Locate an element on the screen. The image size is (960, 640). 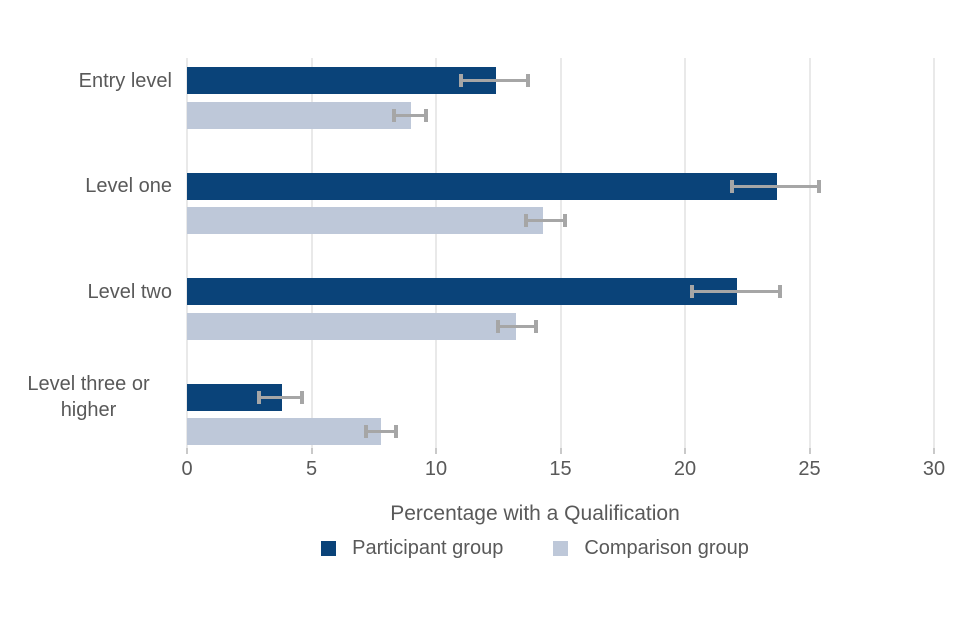
error-bar-comparison-group-level-one is located at coordinates (545, 220).